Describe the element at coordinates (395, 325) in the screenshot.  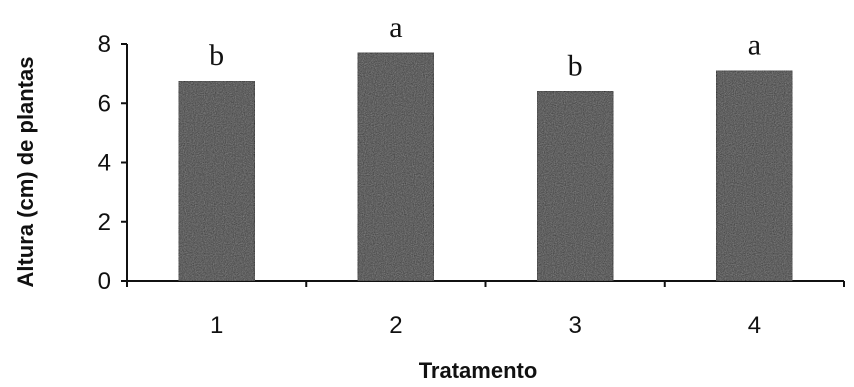
I see `x-tick-label-1: 2` at that location.